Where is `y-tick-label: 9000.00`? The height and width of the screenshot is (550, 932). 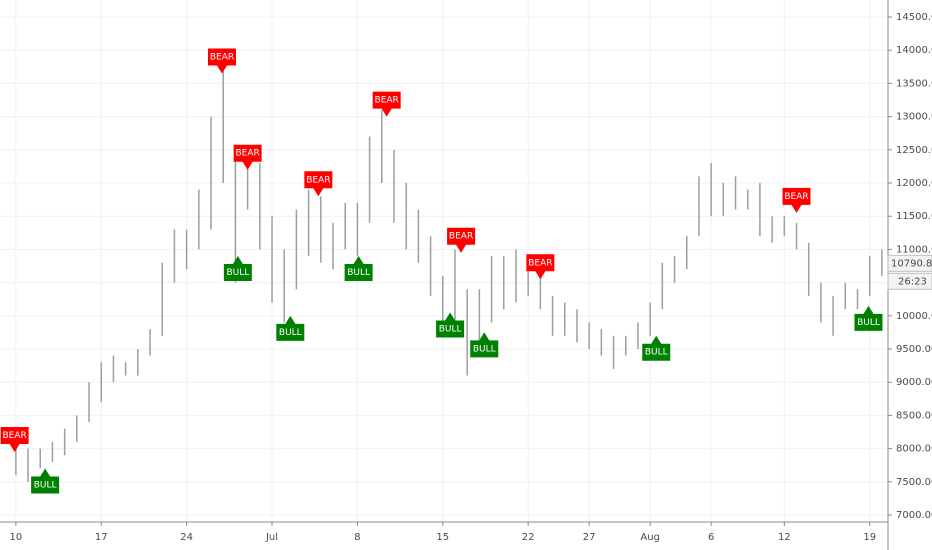 y-tick-label: 9000.00 is located at coordinates (914, 382).